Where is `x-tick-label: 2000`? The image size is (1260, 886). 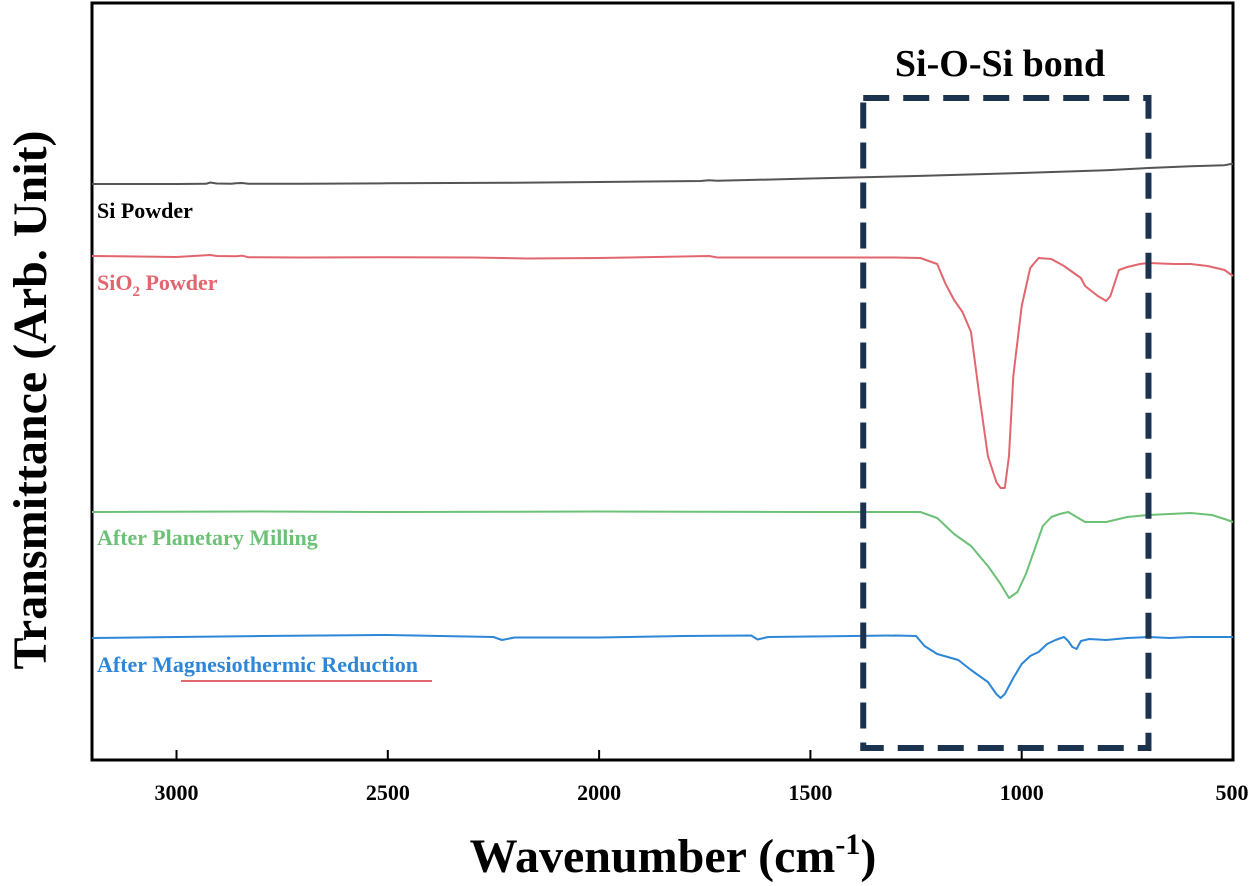
x-tick-label: 2000 is located at coordinates (599, 792).